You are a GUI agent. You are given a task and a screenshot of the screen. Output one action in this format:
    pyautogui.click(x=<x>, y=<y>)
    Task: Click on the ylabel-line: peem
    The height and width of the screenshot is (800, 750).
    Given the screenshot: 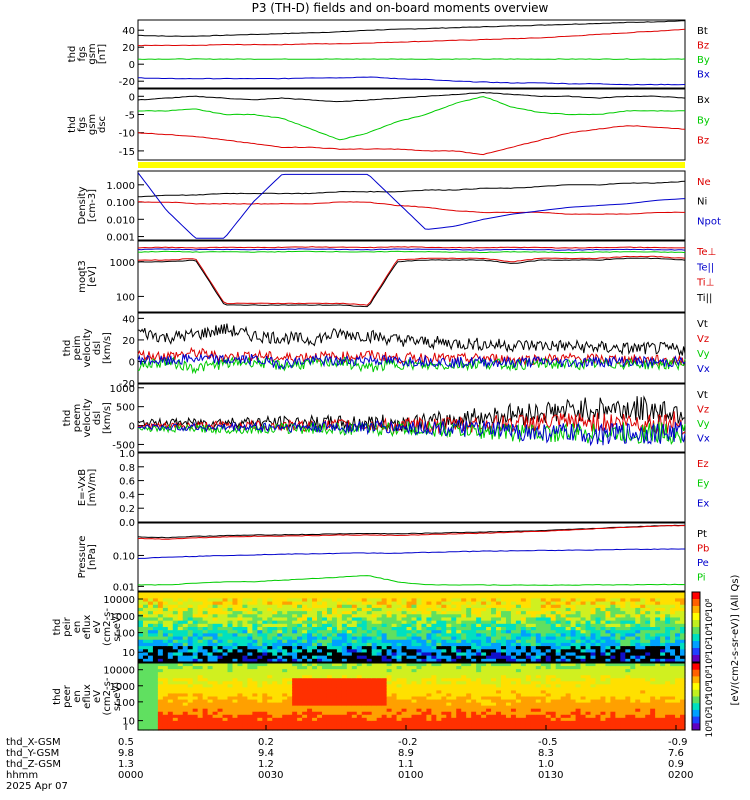 What is the action you would take?
    pyautogui.click(x=77, y=418)
    